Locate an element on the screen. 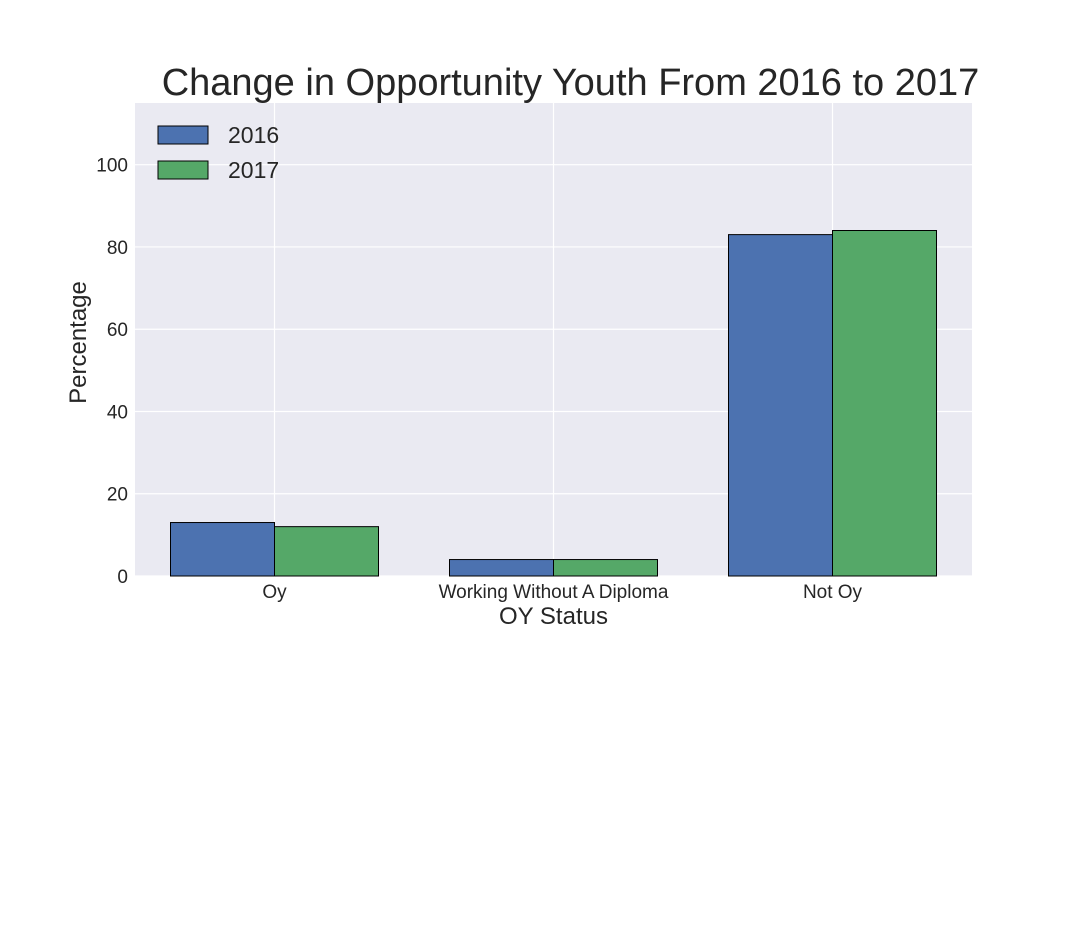 Image resolution: width=1080 pixels, height=936 pixels. y-tick-label: 80 is located at coordinates (117, 248).